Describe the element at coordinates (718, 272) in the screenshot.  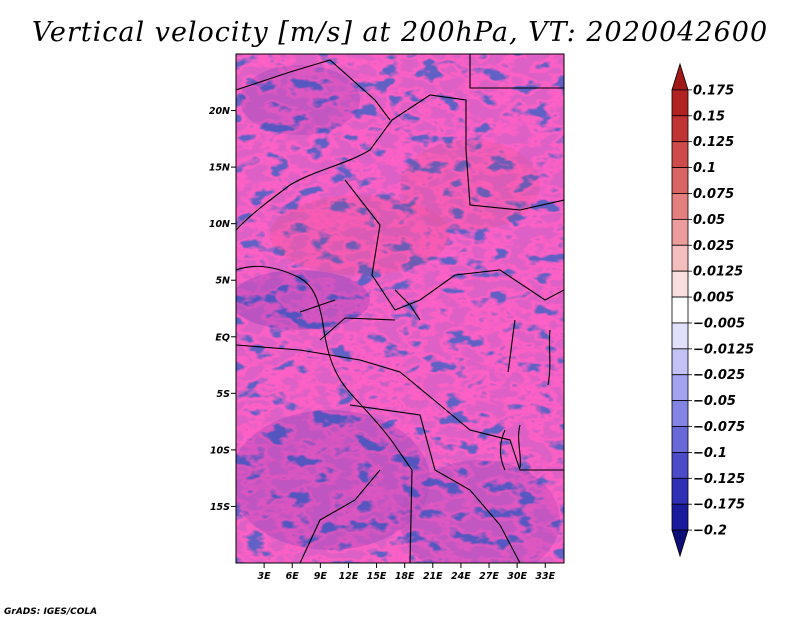
I see `colorbar-label: 0.0125` at that location.